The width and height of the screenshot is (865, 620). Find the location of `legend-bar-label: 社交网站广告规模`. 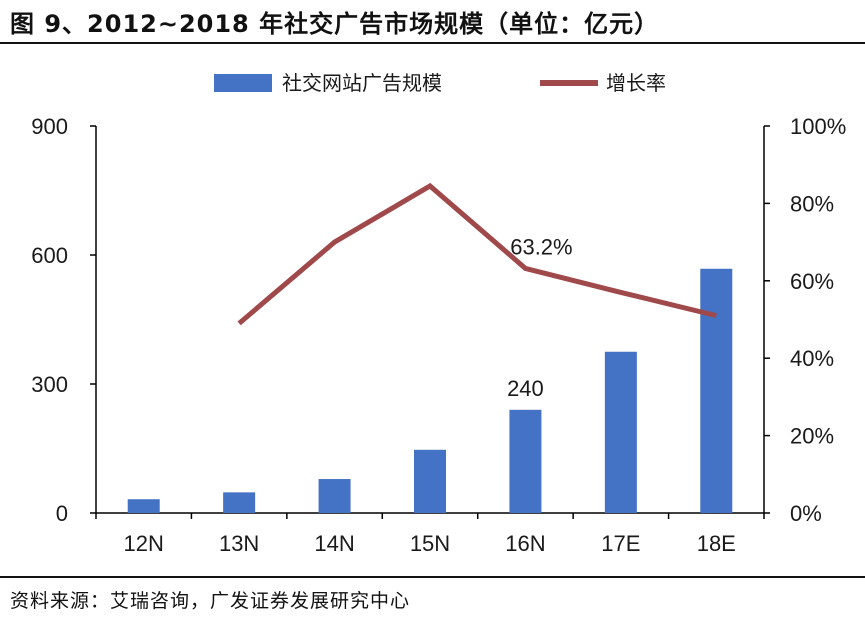

legend-bar-label: 社交网站广告规模 is located at coordinates (362, 83).